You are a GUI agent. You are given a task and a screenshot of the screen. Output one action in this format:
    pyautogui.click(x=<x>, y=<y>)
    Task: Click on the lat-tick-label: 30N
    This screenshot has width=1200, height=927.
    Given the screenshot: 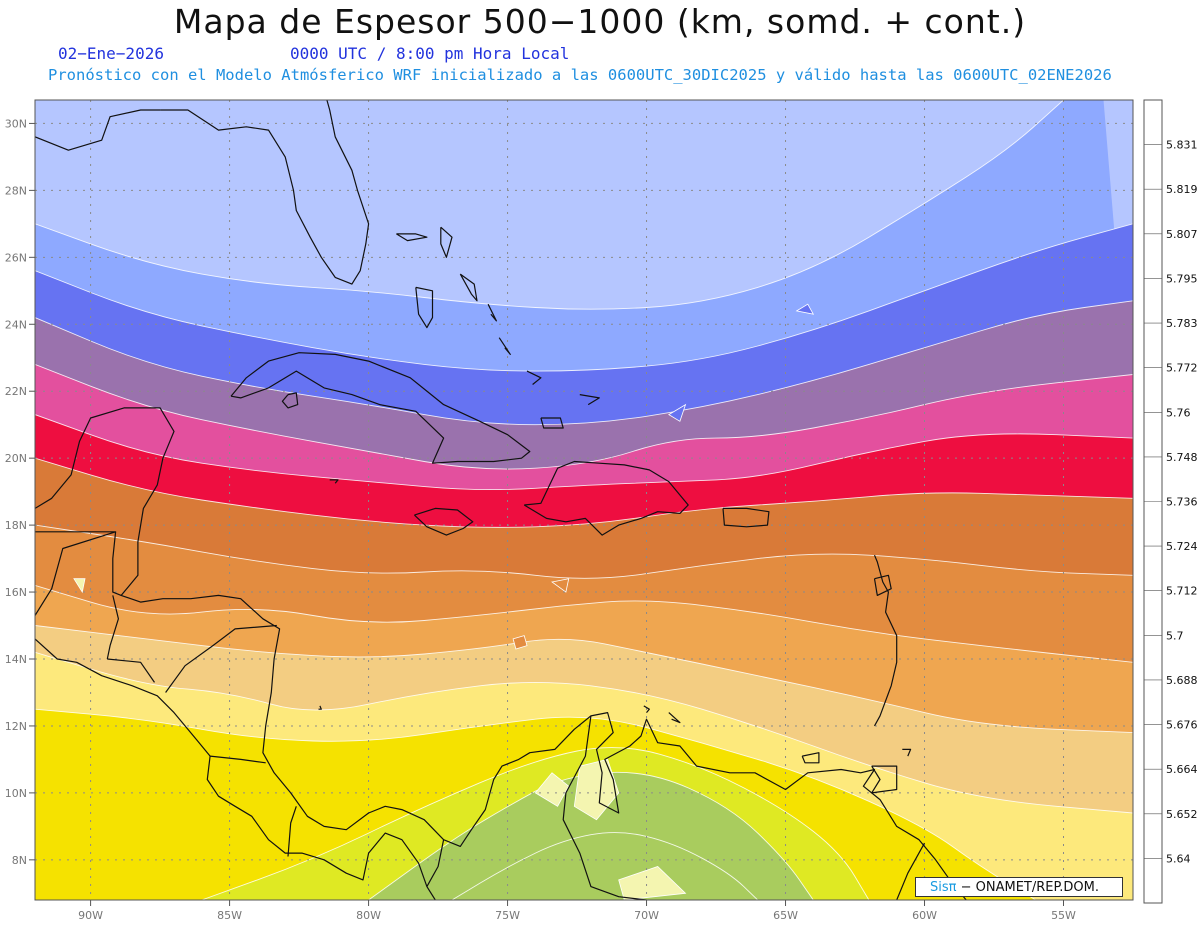 What is the action you would take?
    pyautogui.click(x=16, y=123)
    